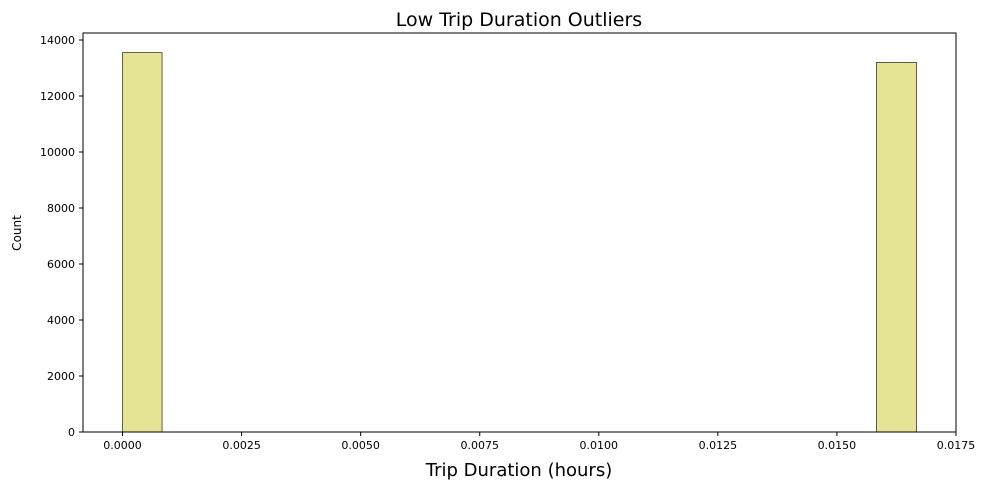 This screenshot has width=989, height=490. I want to click on y-tick-label: 14000, so click(57, 40).